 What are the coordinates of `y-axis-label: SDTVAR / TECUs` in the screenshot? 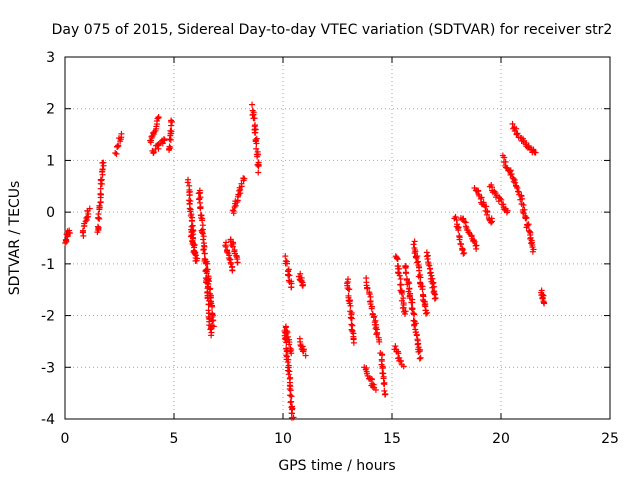 It's located at (15, 238).